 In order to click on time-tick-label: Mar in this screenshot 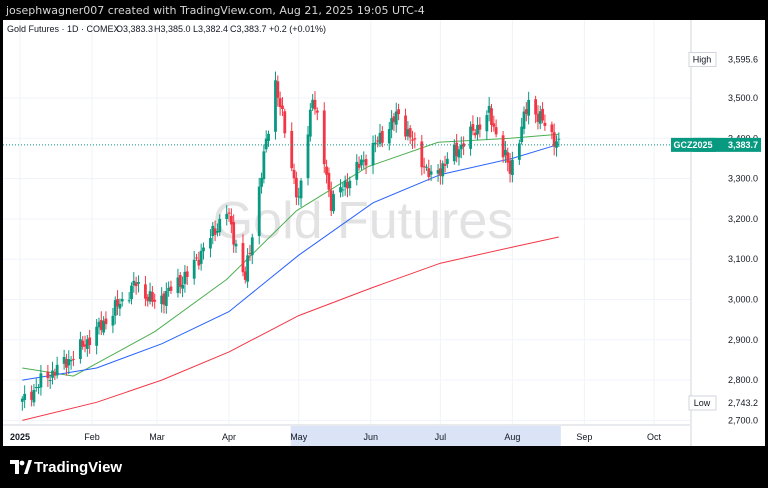, I will do `click(157, 437)`.